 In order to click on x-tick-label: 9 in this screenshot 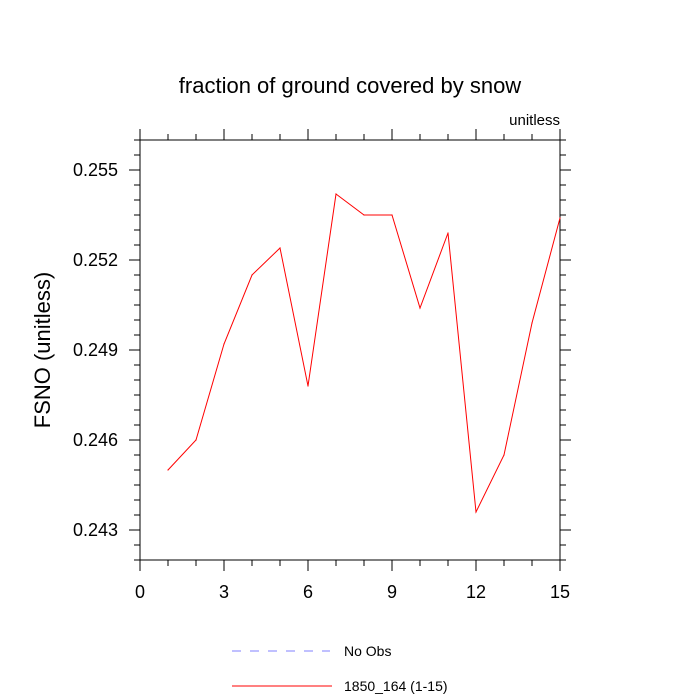, I will do `click(392, 592)`.